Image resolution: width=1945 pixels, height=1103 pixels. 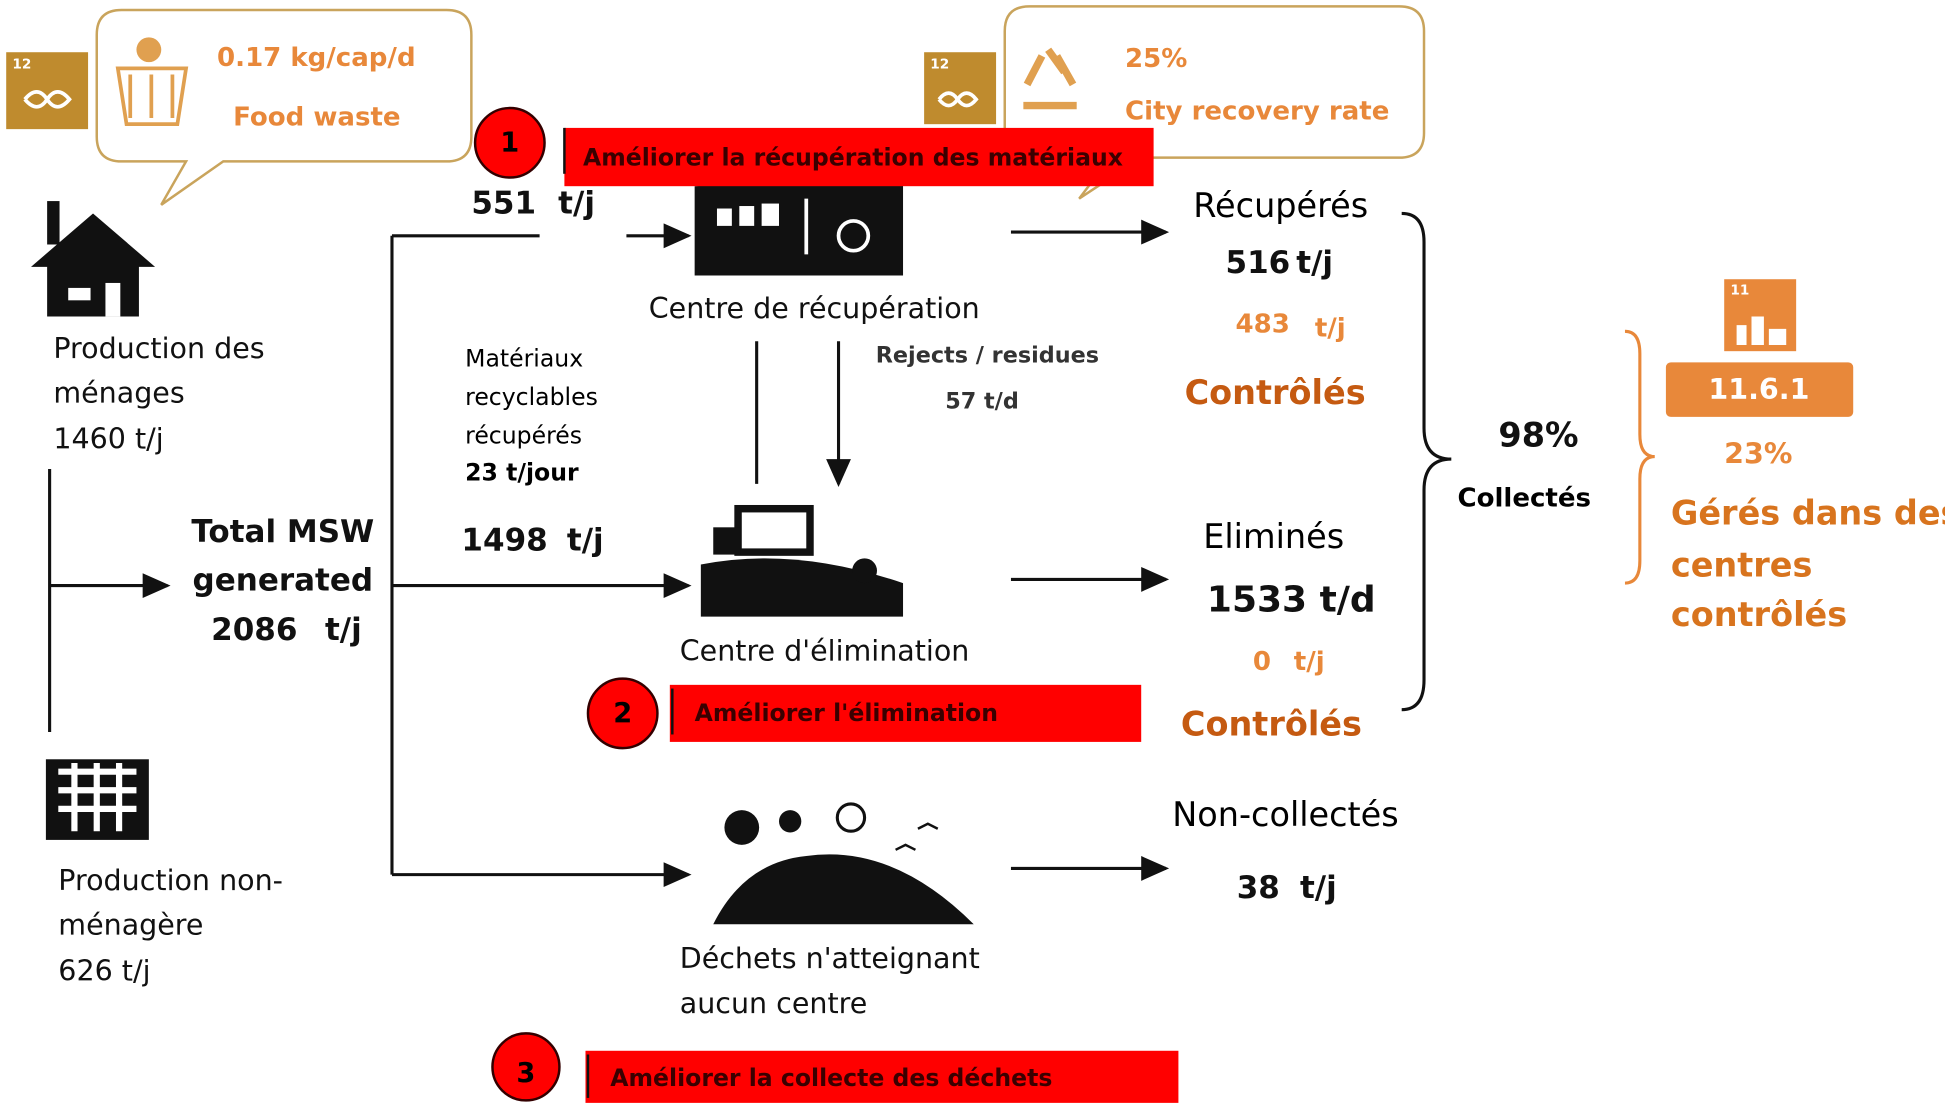 I want to click on action-label: Améliorer la collecte des déchets, so click(x=831, y=1078).